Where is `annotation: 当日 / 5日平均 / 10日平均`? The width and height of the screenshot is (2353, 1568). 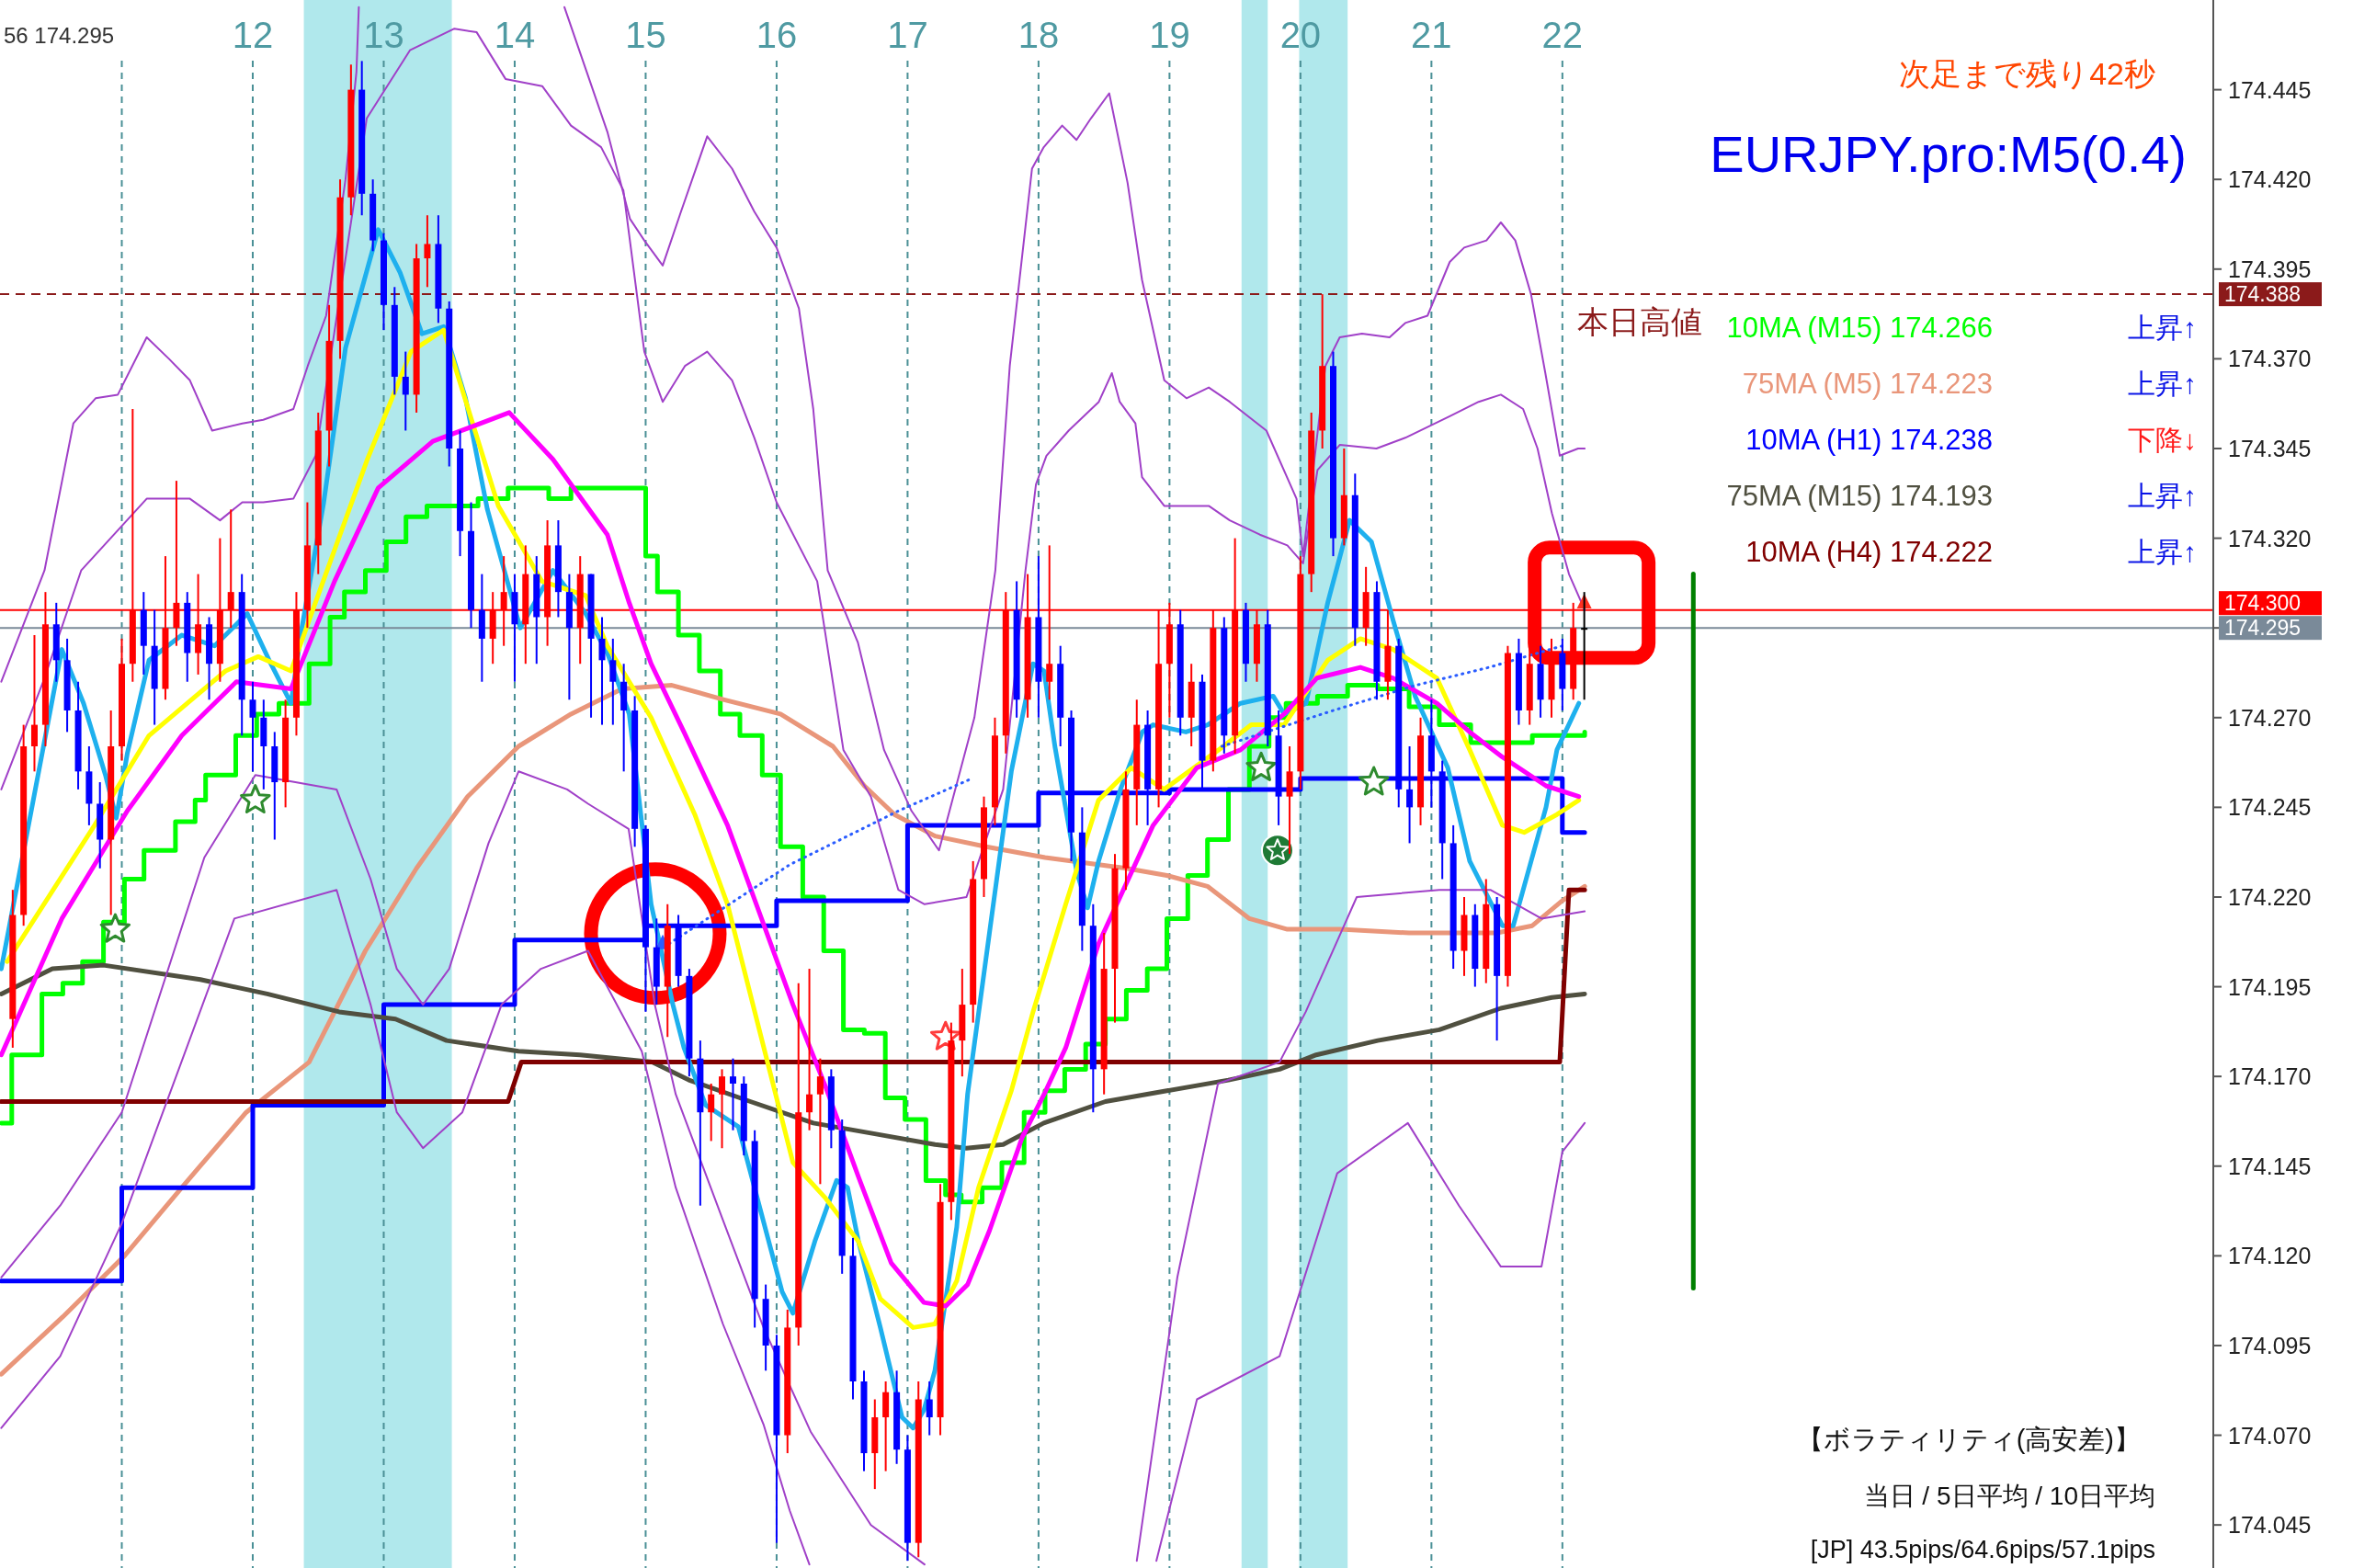 annotation: 当日 / 5日平均 / 10日平均 is located at coordinates (2009, 1495).